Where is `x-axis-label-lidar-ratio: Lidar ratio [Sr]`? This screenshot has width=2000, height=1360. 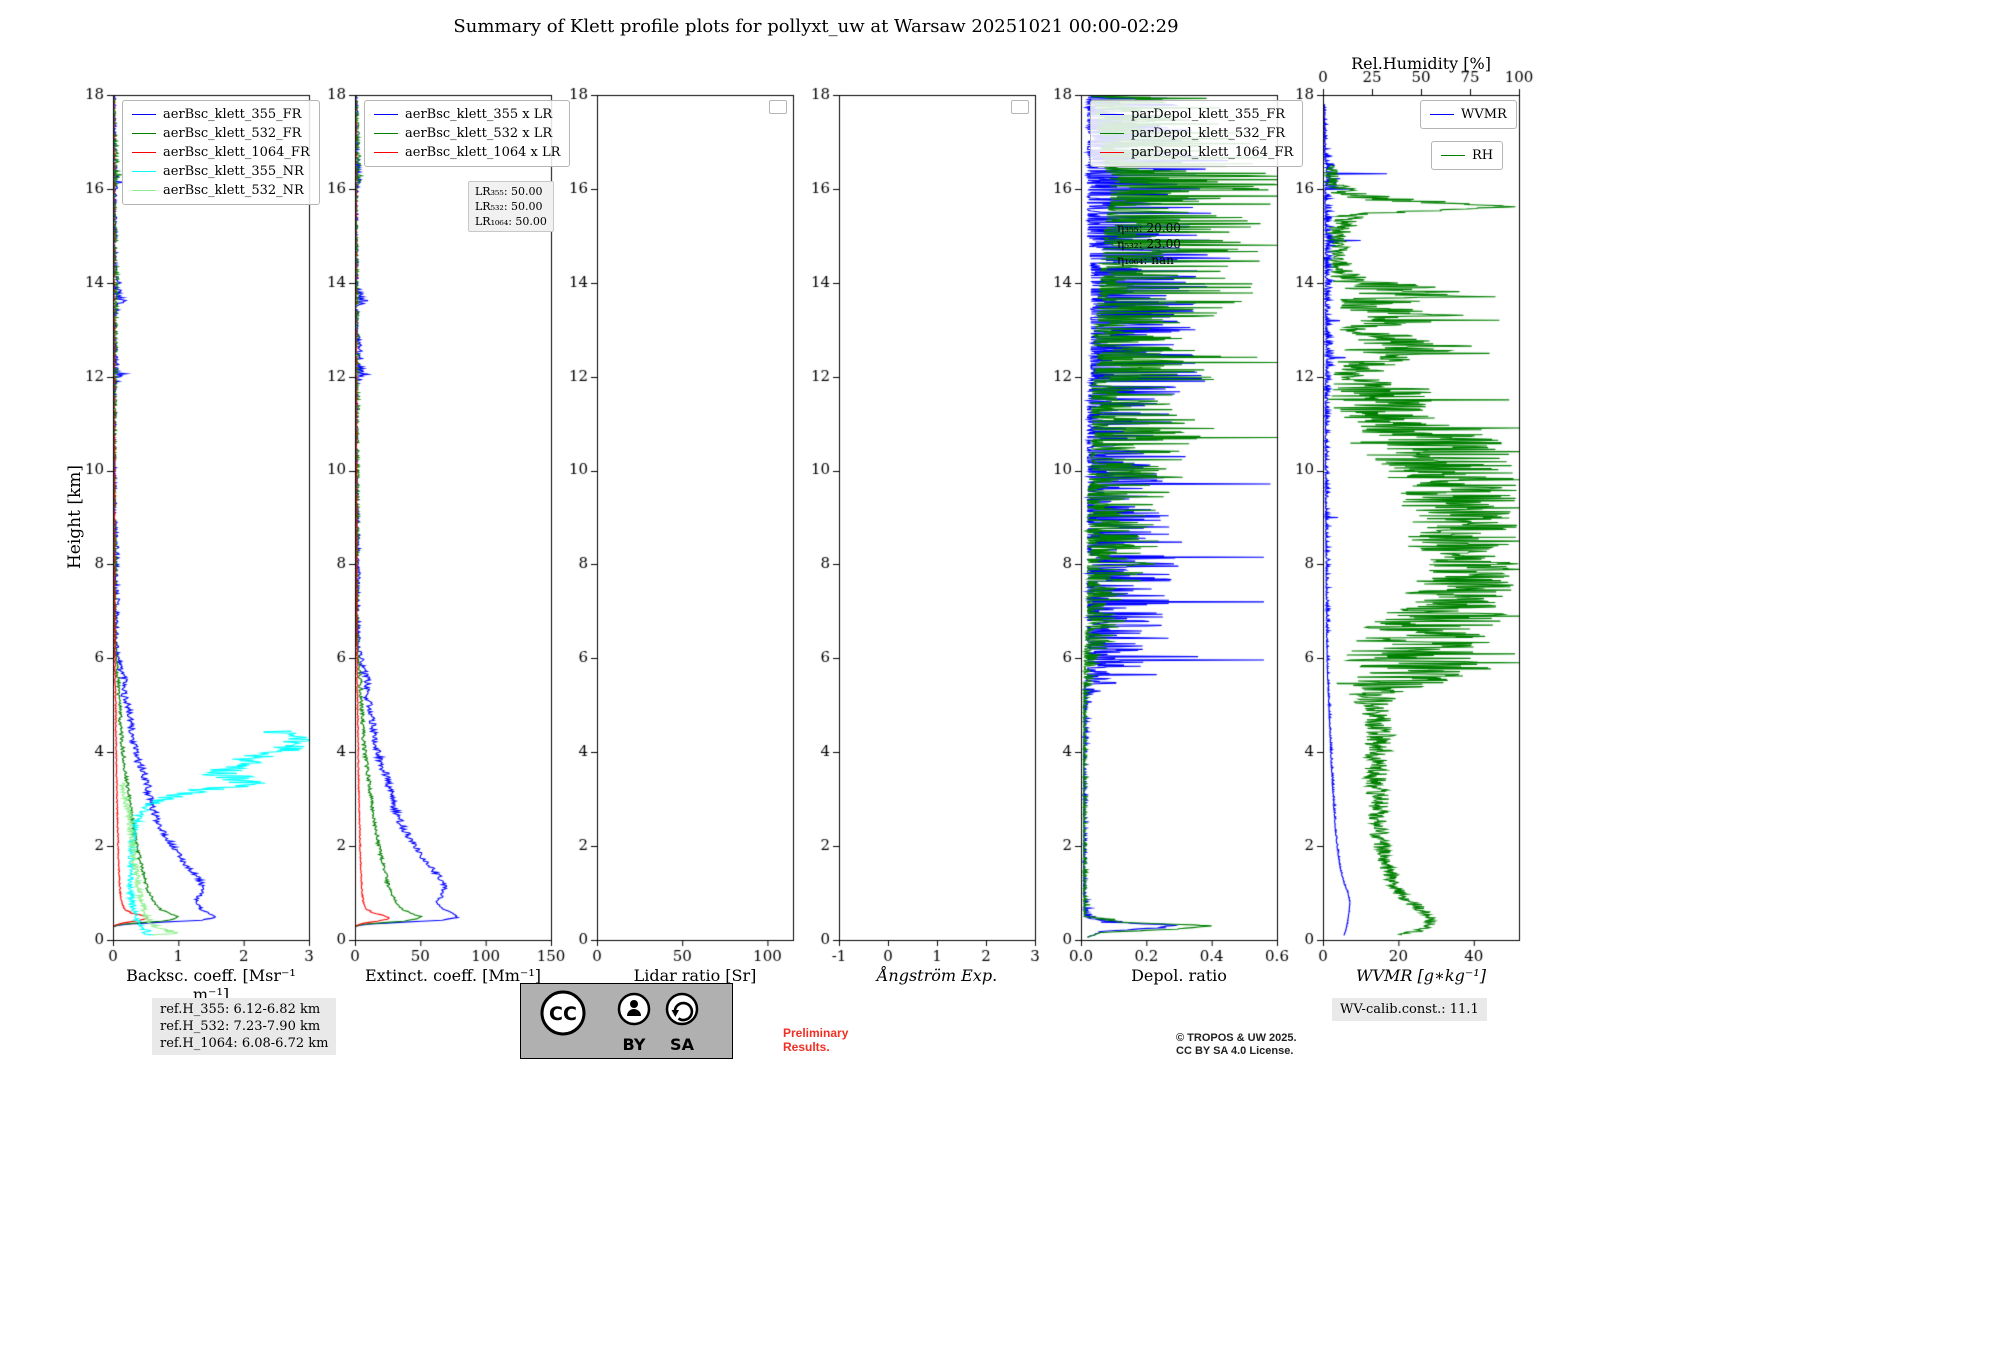 x-axis-label-lidar-ratio: Lidar ratio [Sr] is located at coordinates (695, 975).